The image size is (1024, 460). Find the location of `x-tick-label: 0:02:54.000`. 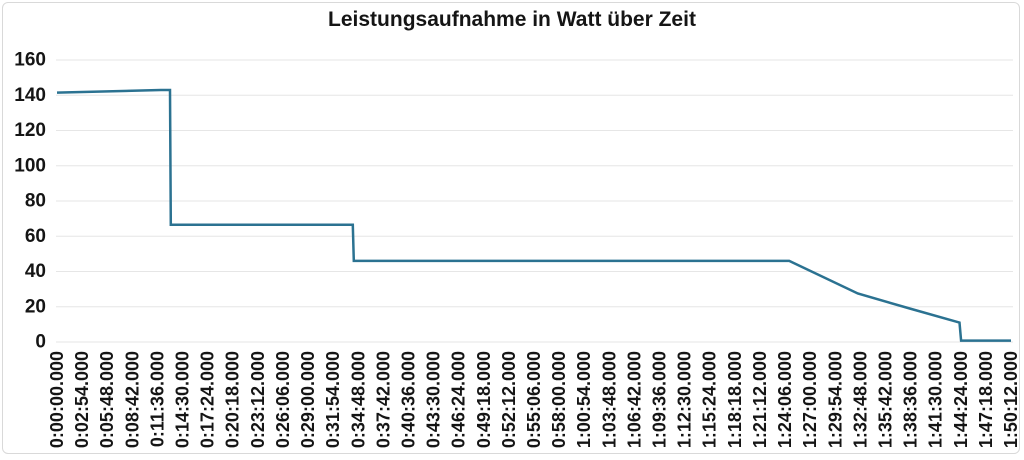

x-tick-label: 0:02:54.000 is located at coordinates (82, 399).